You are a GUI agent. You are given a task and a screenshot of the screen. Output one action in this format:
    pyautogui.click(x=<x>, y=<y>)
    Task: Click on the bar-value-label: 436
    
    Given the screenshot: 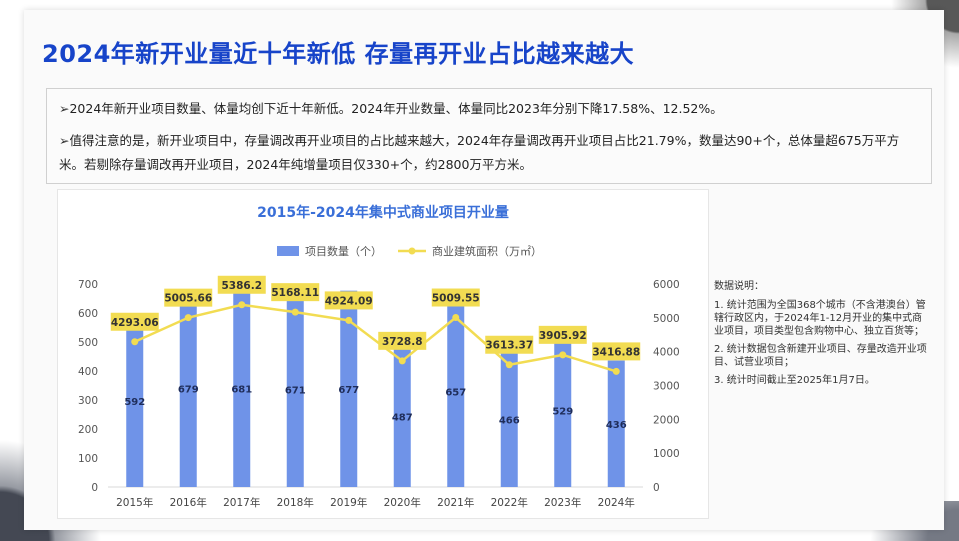 What is the action you would take?
    pyautogui.click(x=616, y=425)
    